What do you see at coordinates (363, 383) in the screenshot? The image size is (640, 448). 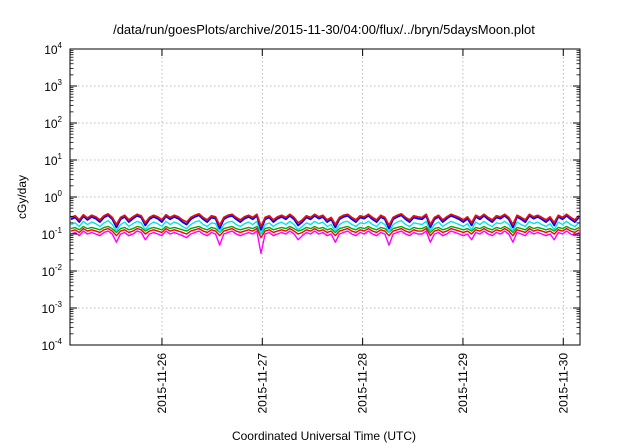 I see `x-tick-label: 2015-11-28` at bounding box center [363, 383].